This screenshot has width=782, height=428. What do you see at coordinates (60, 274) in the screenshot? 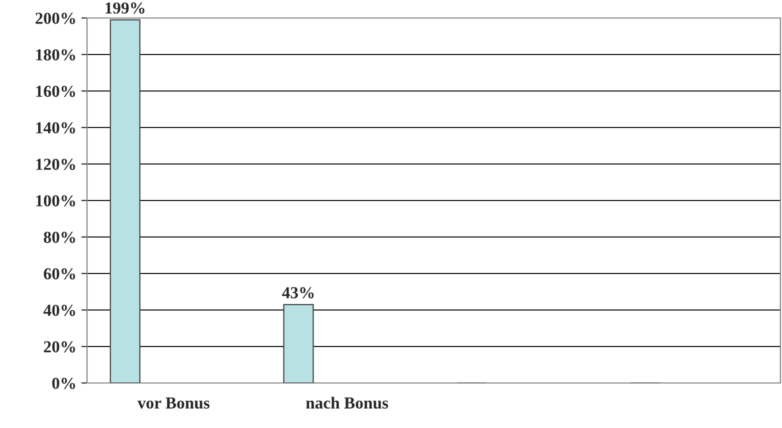
I see `y-tick-label: 60%` at bounding box center [60, 274].